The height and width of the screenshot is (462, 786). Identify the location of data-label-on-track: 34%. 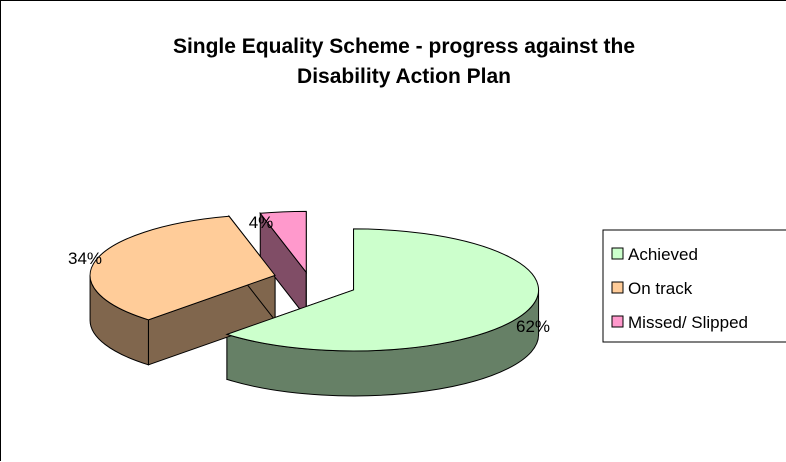
(85, 258).